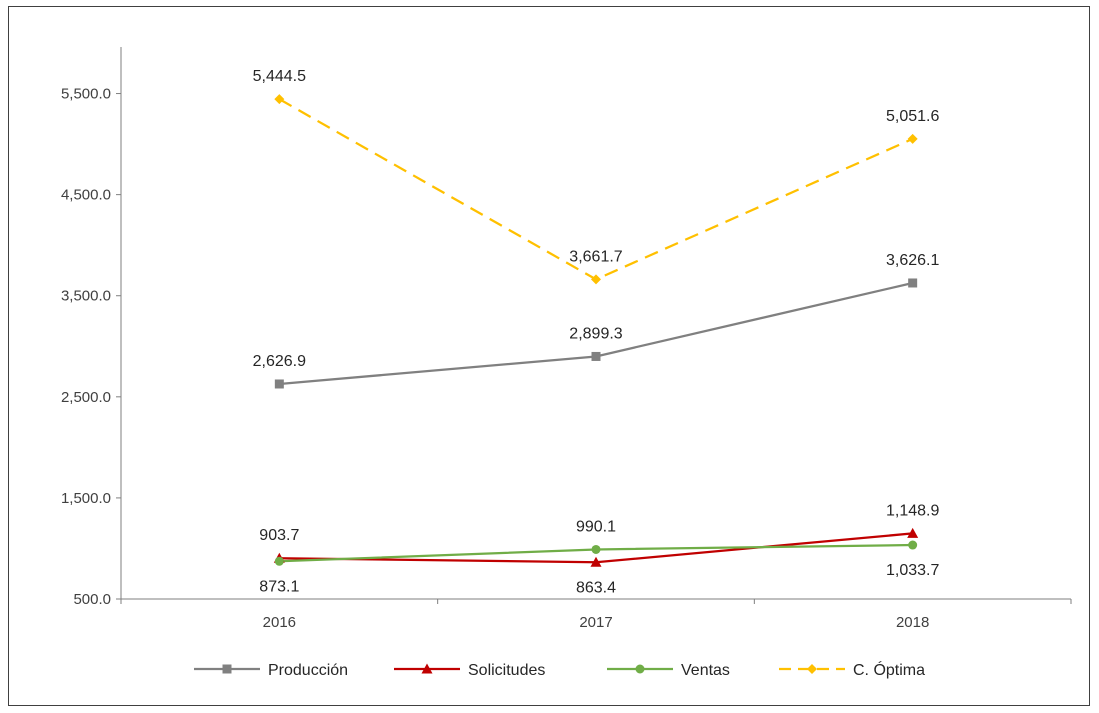 The image size is (1099, 713). What do you see at coordinates (596, 561) in the screenshot?
I see `marker-solicitudes-2017` at bounding box center [596, 561].